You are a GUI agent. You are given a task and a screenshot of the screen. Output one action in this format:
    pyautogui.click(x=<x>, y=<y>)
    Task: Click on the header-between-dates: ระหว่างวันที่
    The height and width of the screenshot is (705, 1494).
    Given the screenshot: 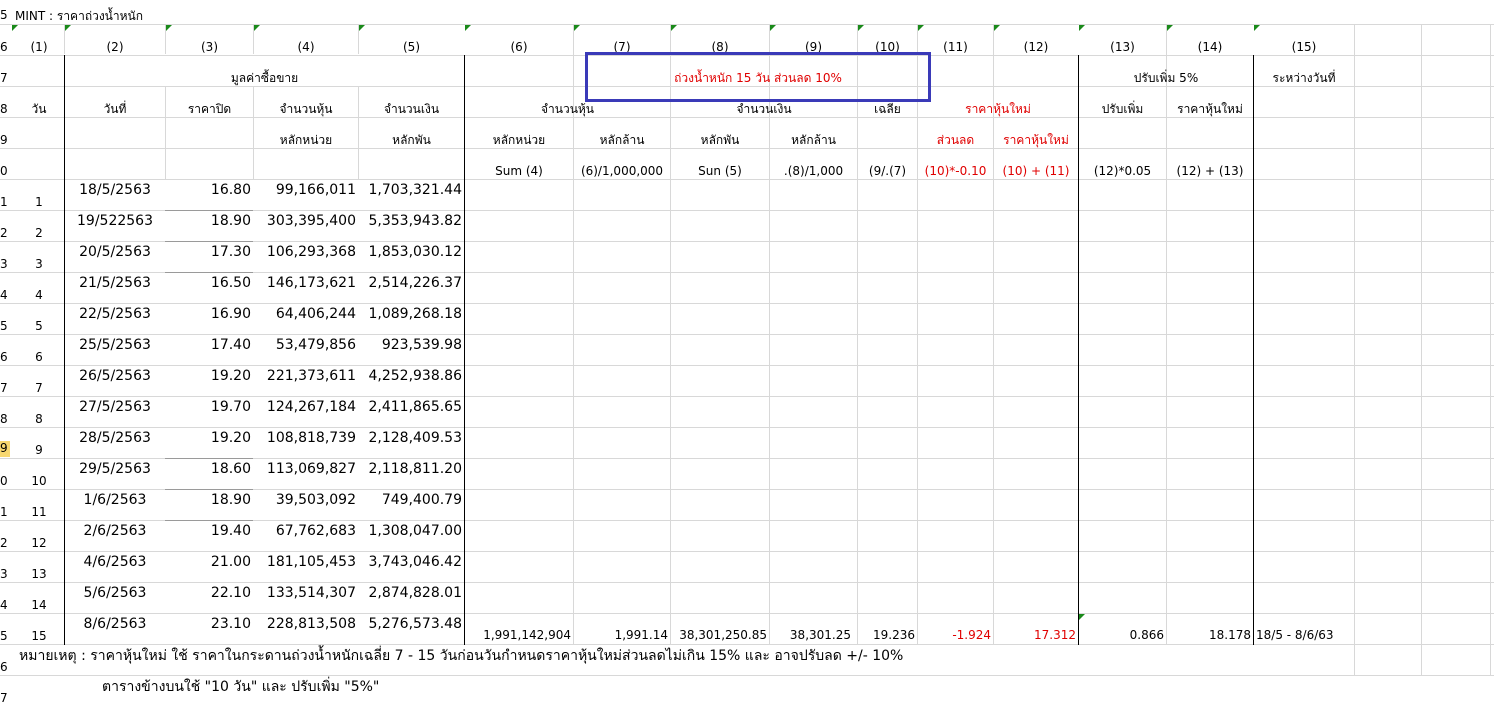 What is the action you would take?
    pyautogui.click(x=1304, y=78)
    